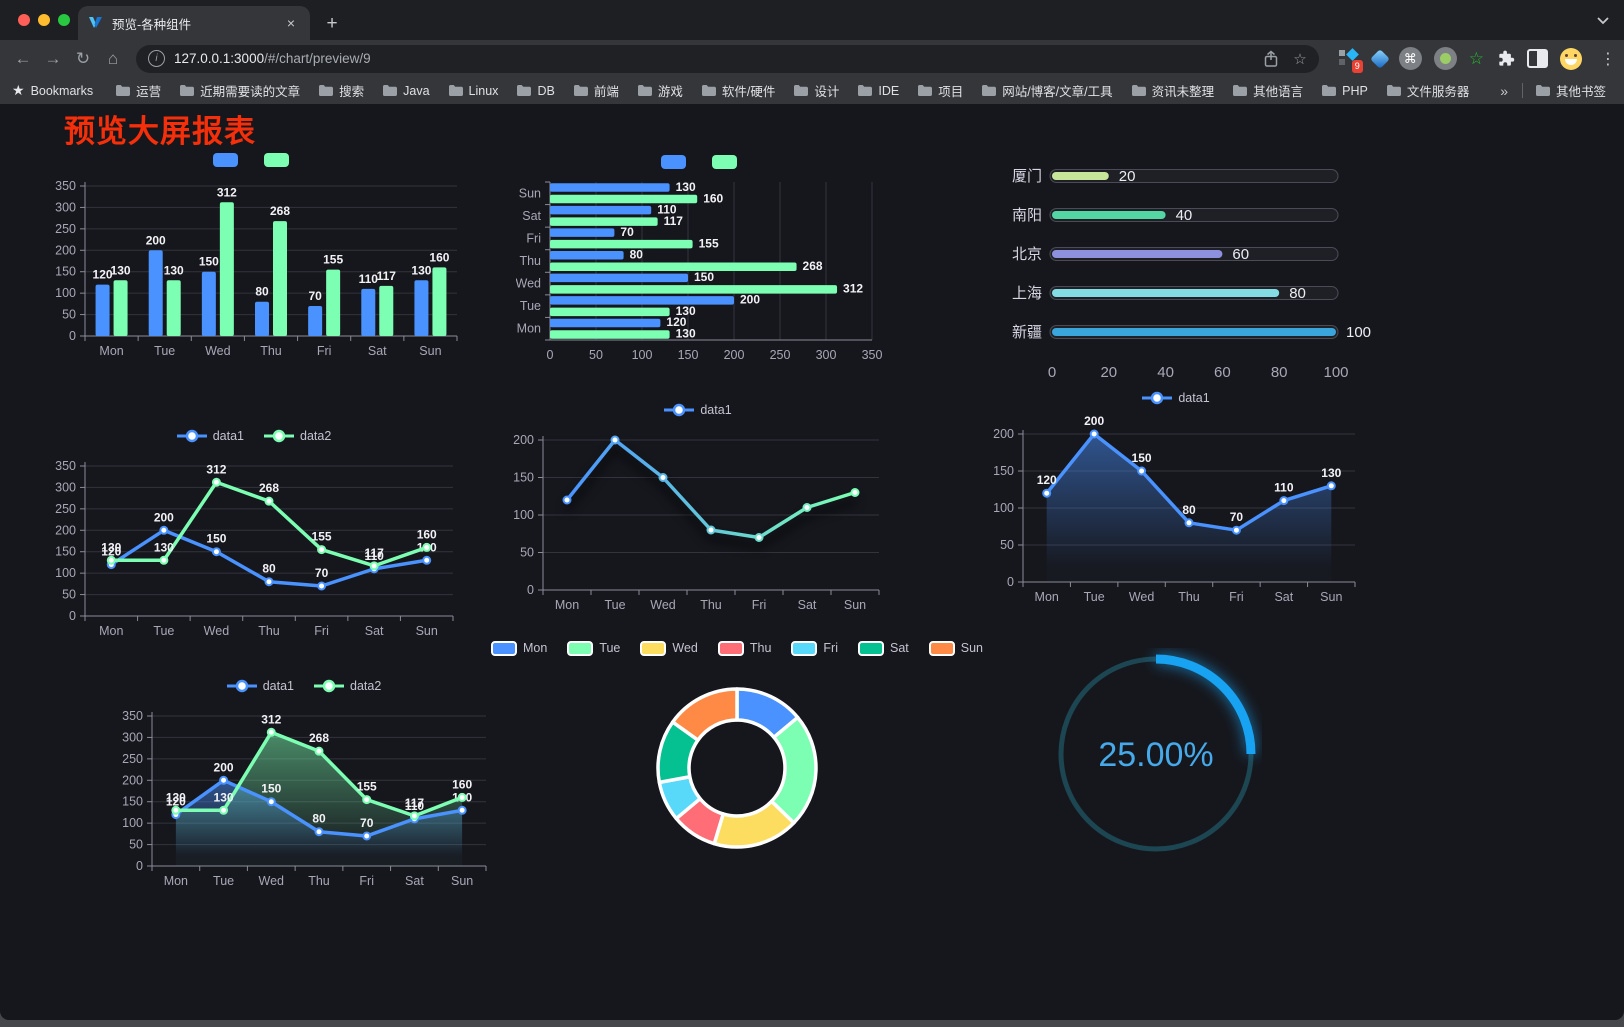  Describe the element at coordinates (239, 90) in the screenshot. I see `bookmark-folder-近期需要读的文章: 近期需要读的文章` at that location.